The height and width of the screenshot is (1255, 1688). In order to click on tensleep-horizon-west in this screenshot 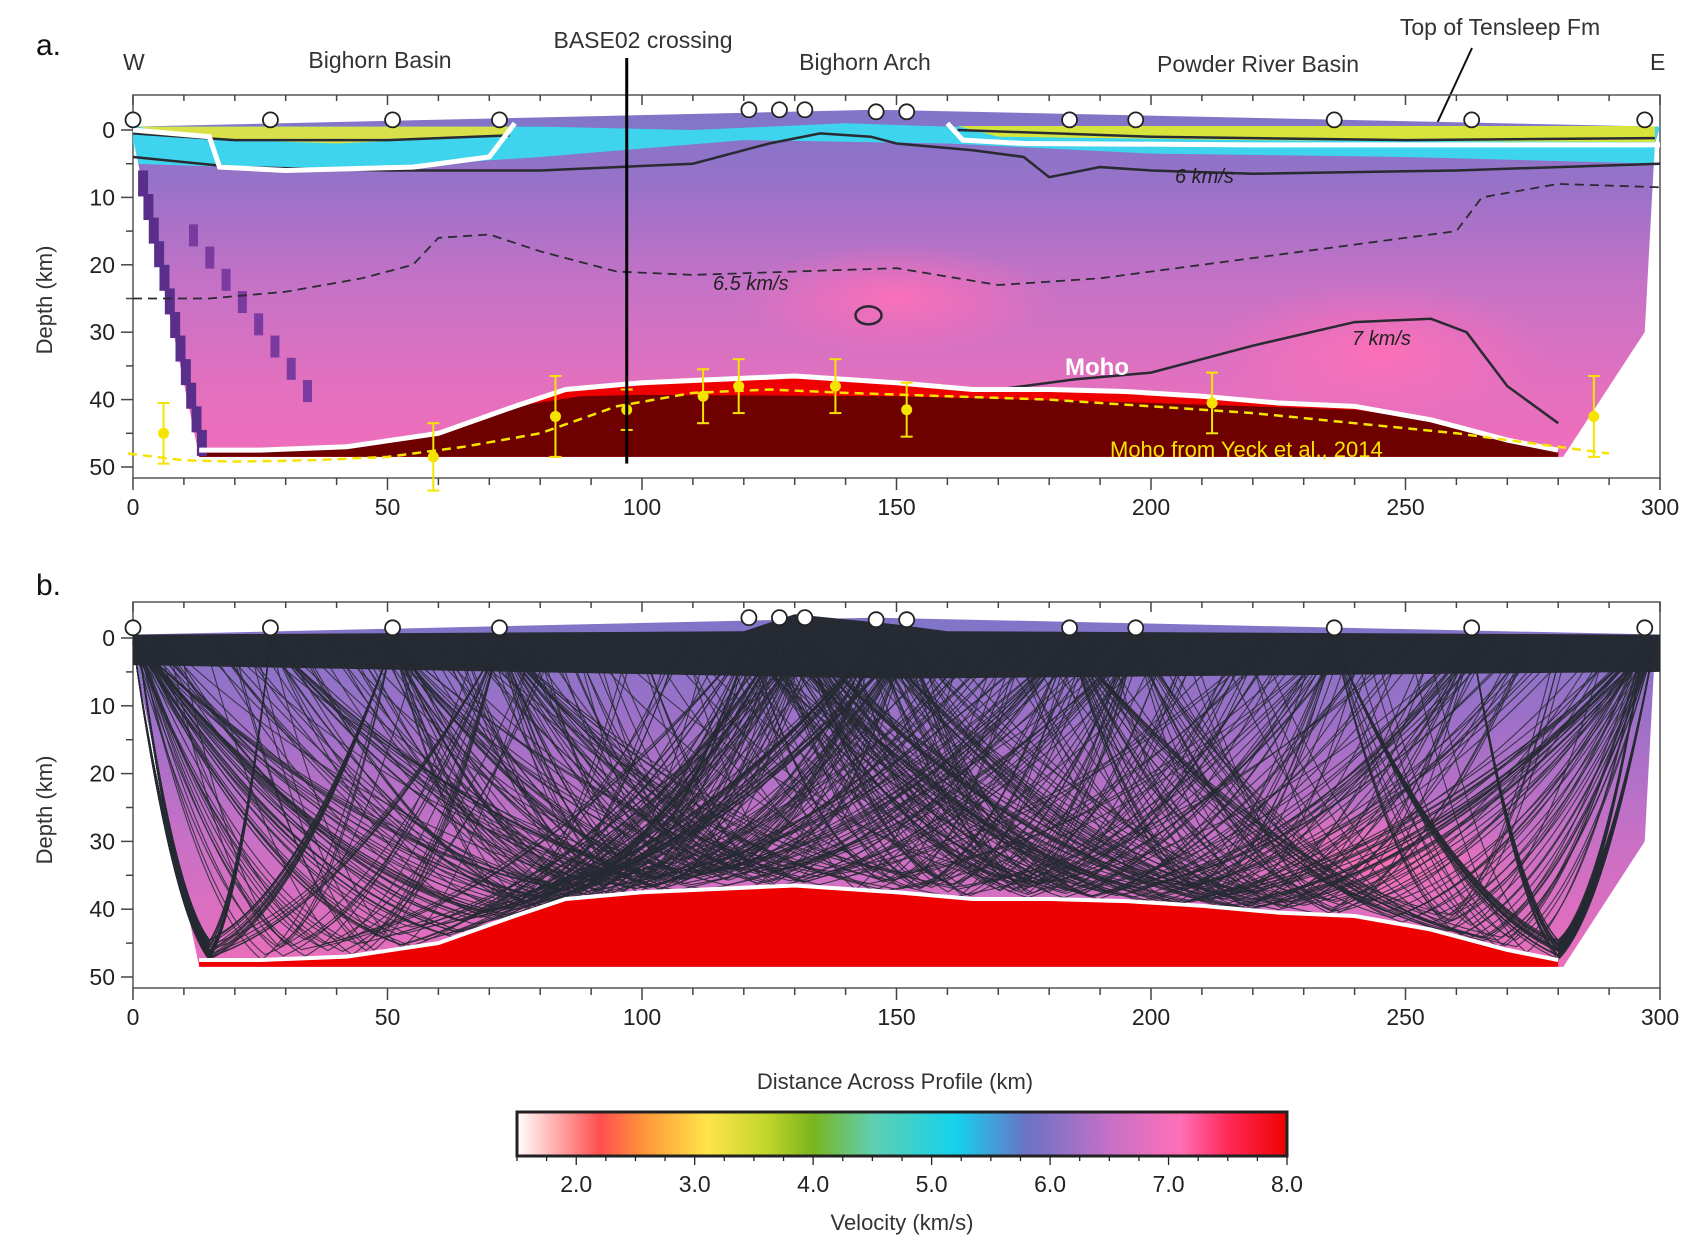, I will do `click(324, 147)`.